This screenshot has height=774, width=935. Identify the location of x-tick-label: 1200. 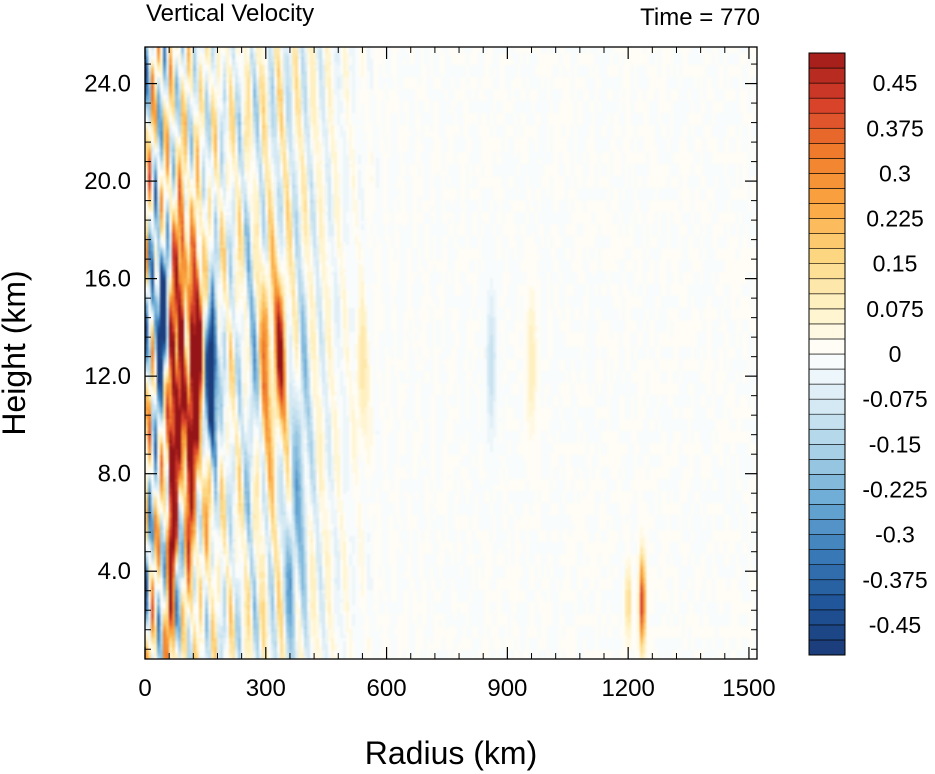
(627, 688).